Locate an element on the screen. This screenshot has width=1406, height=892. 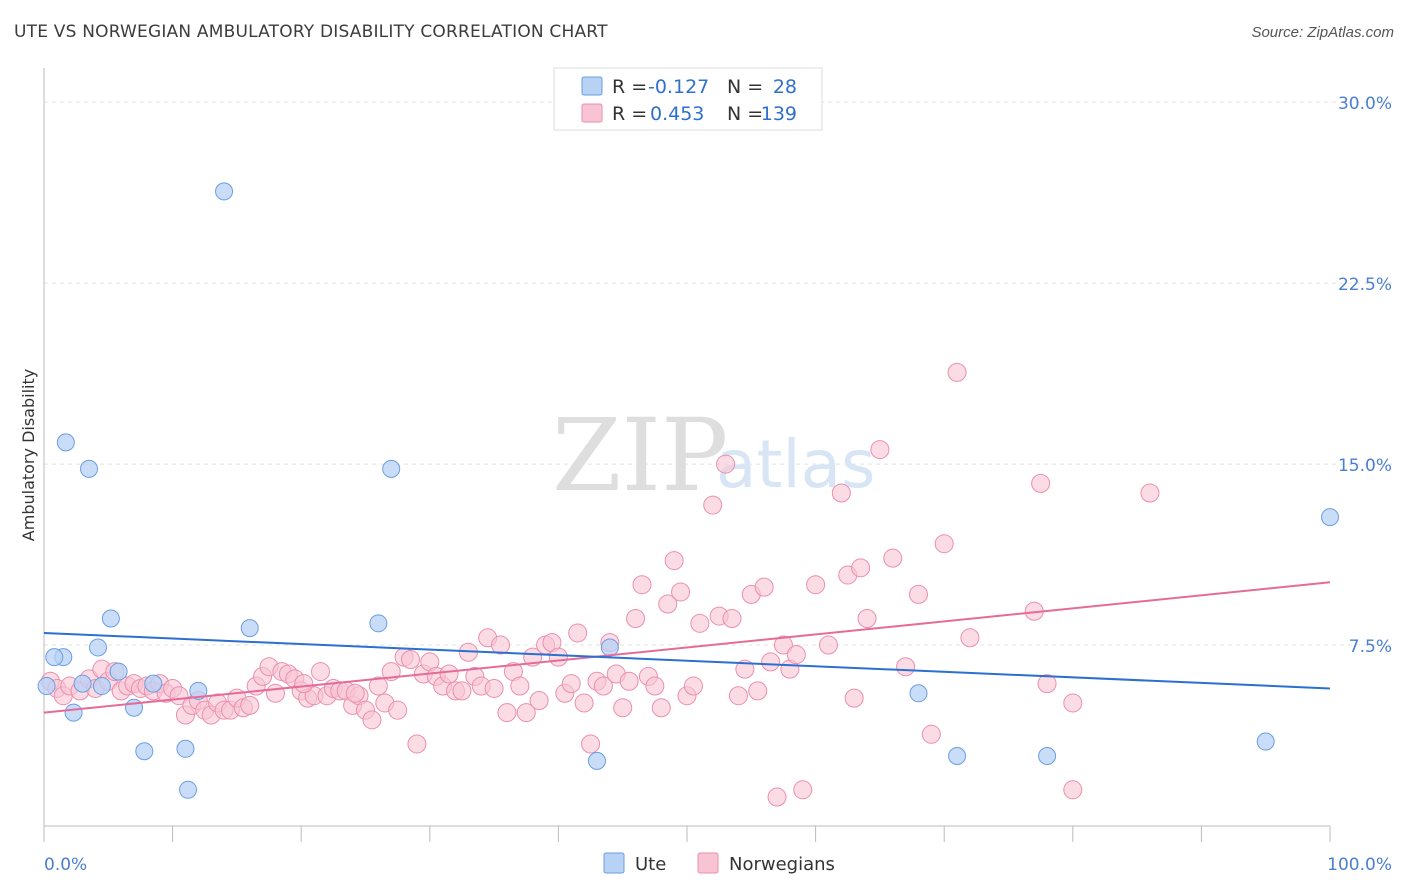
x-tick-label: 0.0% is located at coordinates (65, 865).